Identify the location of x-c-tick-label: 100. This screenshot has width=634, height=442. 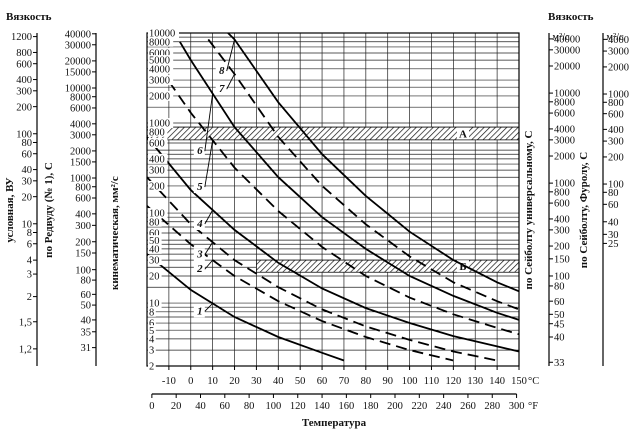
(410, 381).